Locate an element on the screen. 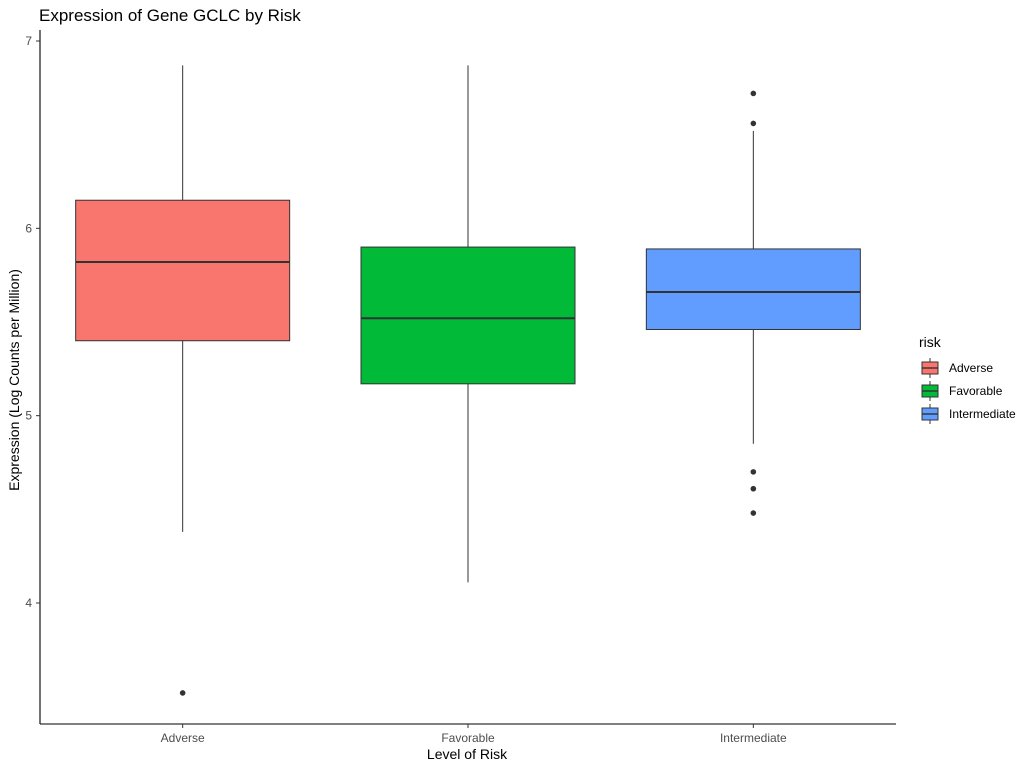 This screenshot has height=770, width=1033. legend-label: Adverse is located at coordinates (971, 368).